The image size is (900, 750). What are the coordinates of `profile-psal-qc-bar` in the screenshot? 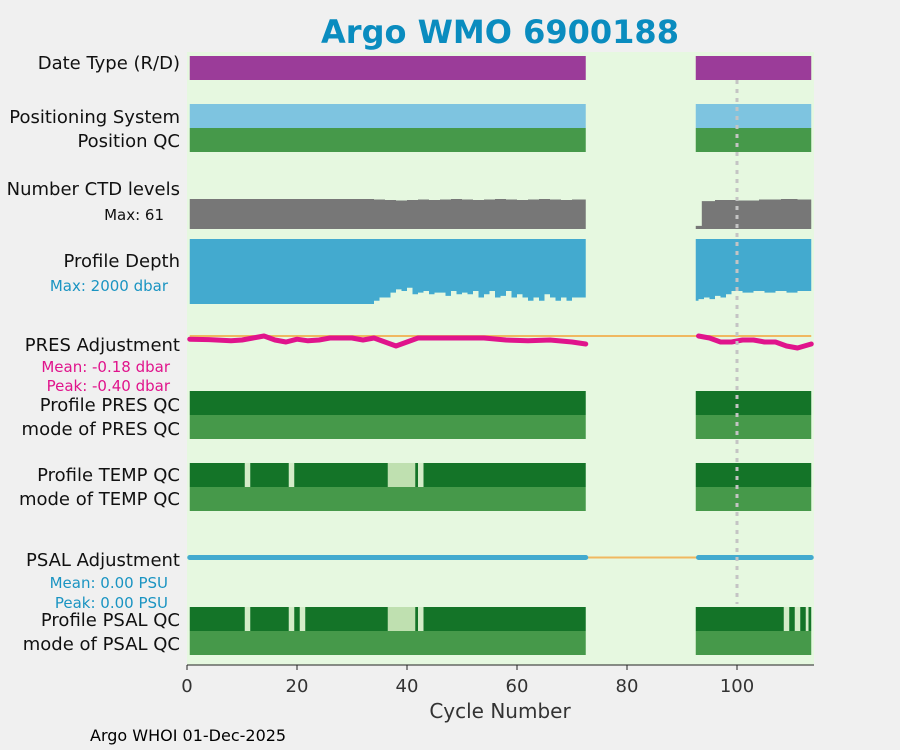 It's located at (753, 619).